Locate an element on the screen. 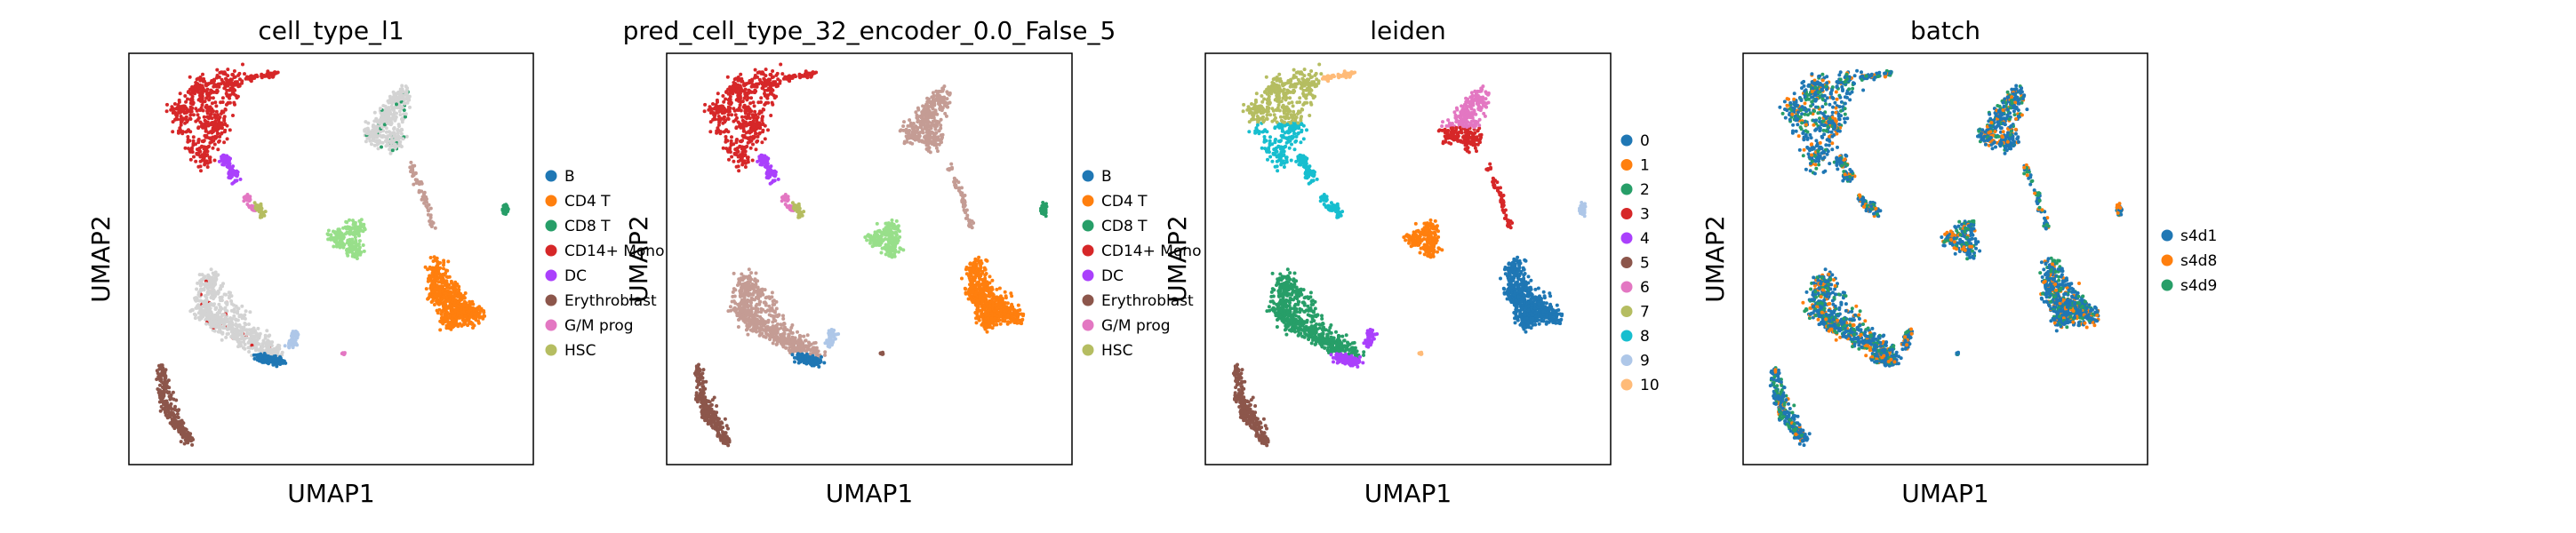 The width and height of the screenshot is (2576, 533). legend-marker is located at coordinates (551, 325).